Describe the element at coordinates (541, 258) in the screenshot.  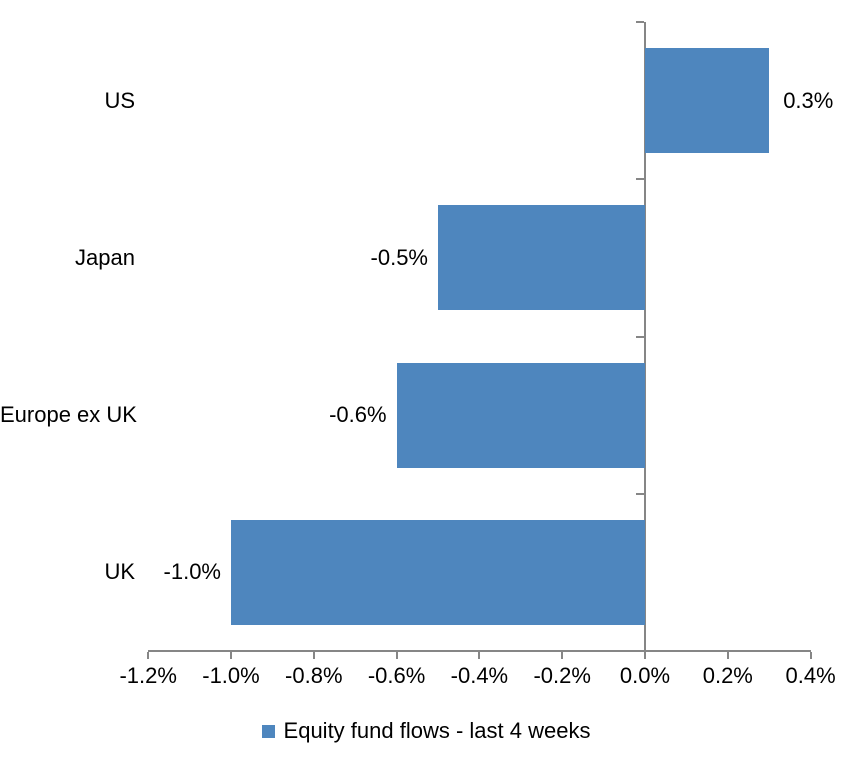
I see `bar-japan` at that location.